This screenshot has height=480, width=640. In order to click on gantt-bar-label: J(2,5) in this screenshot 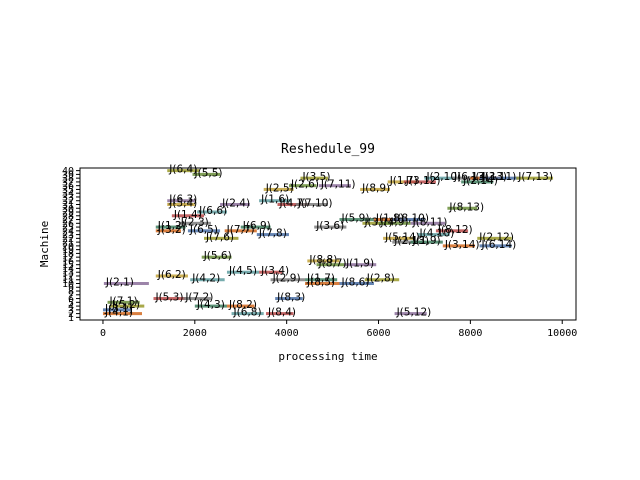, I will do `click(279, 188)`.